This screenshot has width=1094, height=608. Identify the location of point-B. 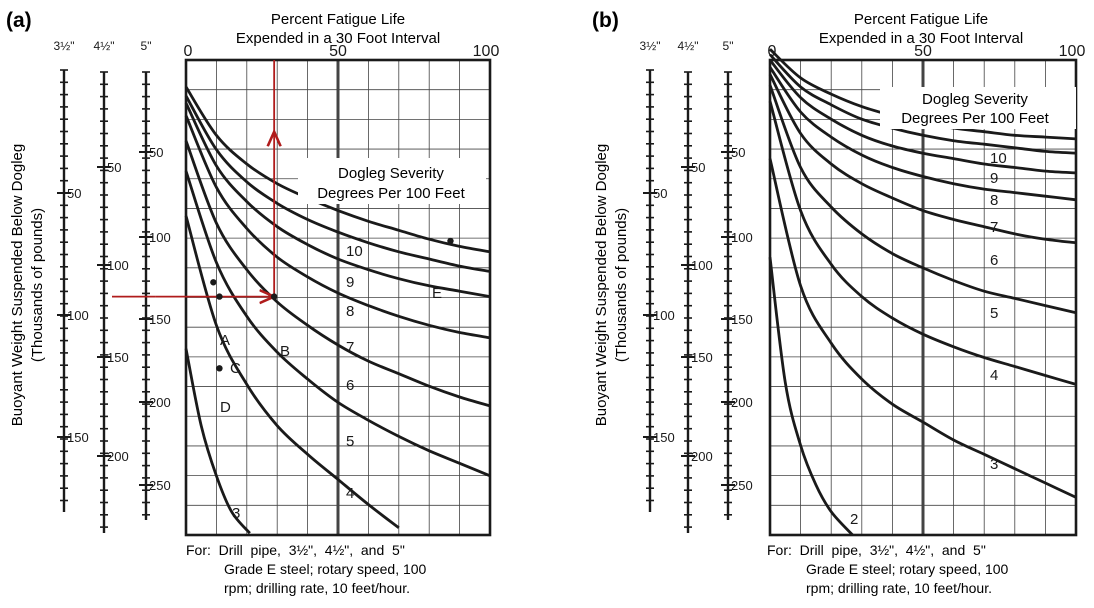
(274, 296).